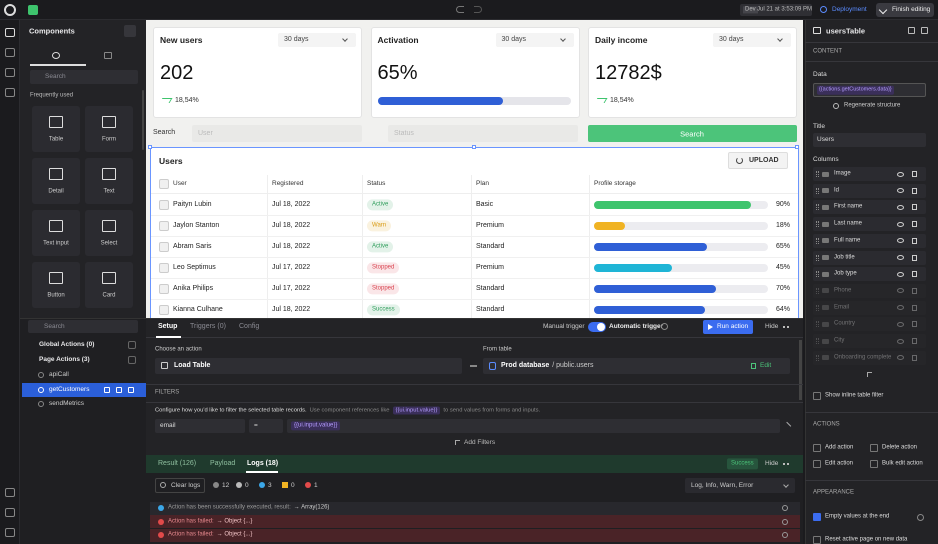 This screenshot has width=938, height=544. Describe the element at coordinates (478, 9) in the screenshot. I see `redo-button` at that location.